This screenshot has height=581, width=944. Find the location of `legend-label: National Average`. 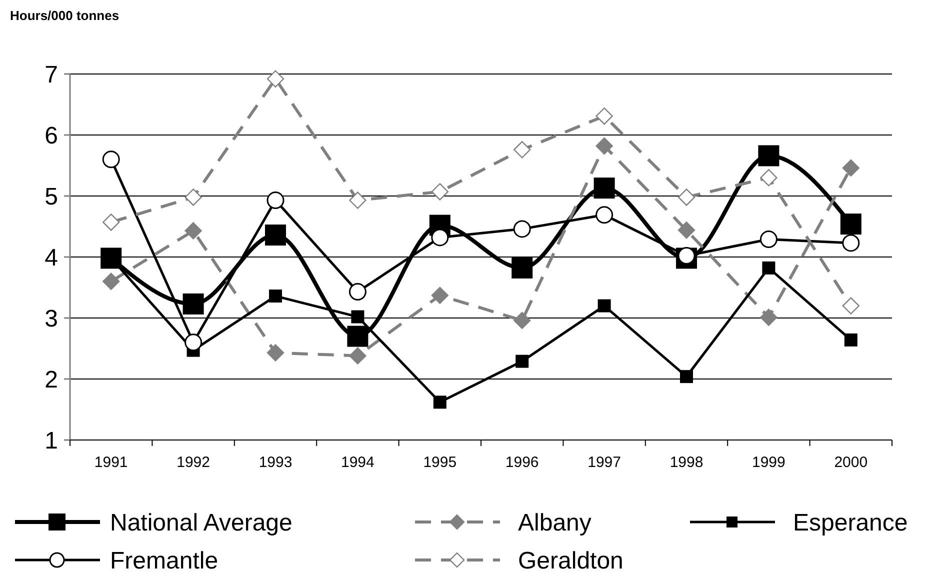

legend-label: National Average is located at coordinates (201, 522).